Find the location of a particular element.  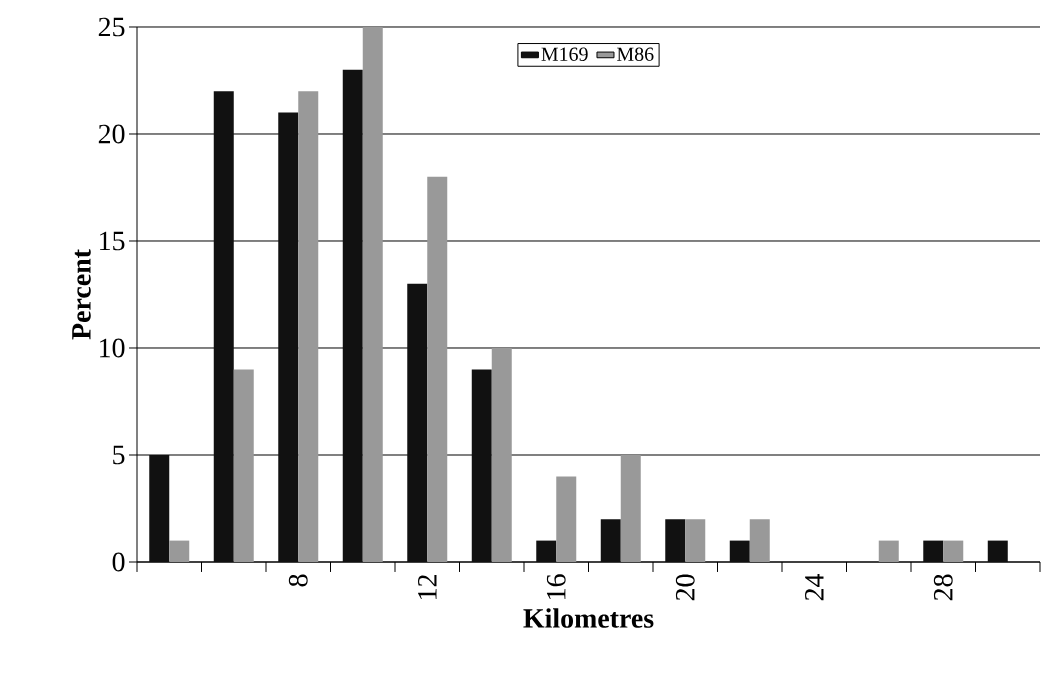

x-tick-label: 28 is located at coordinates (943, 587).